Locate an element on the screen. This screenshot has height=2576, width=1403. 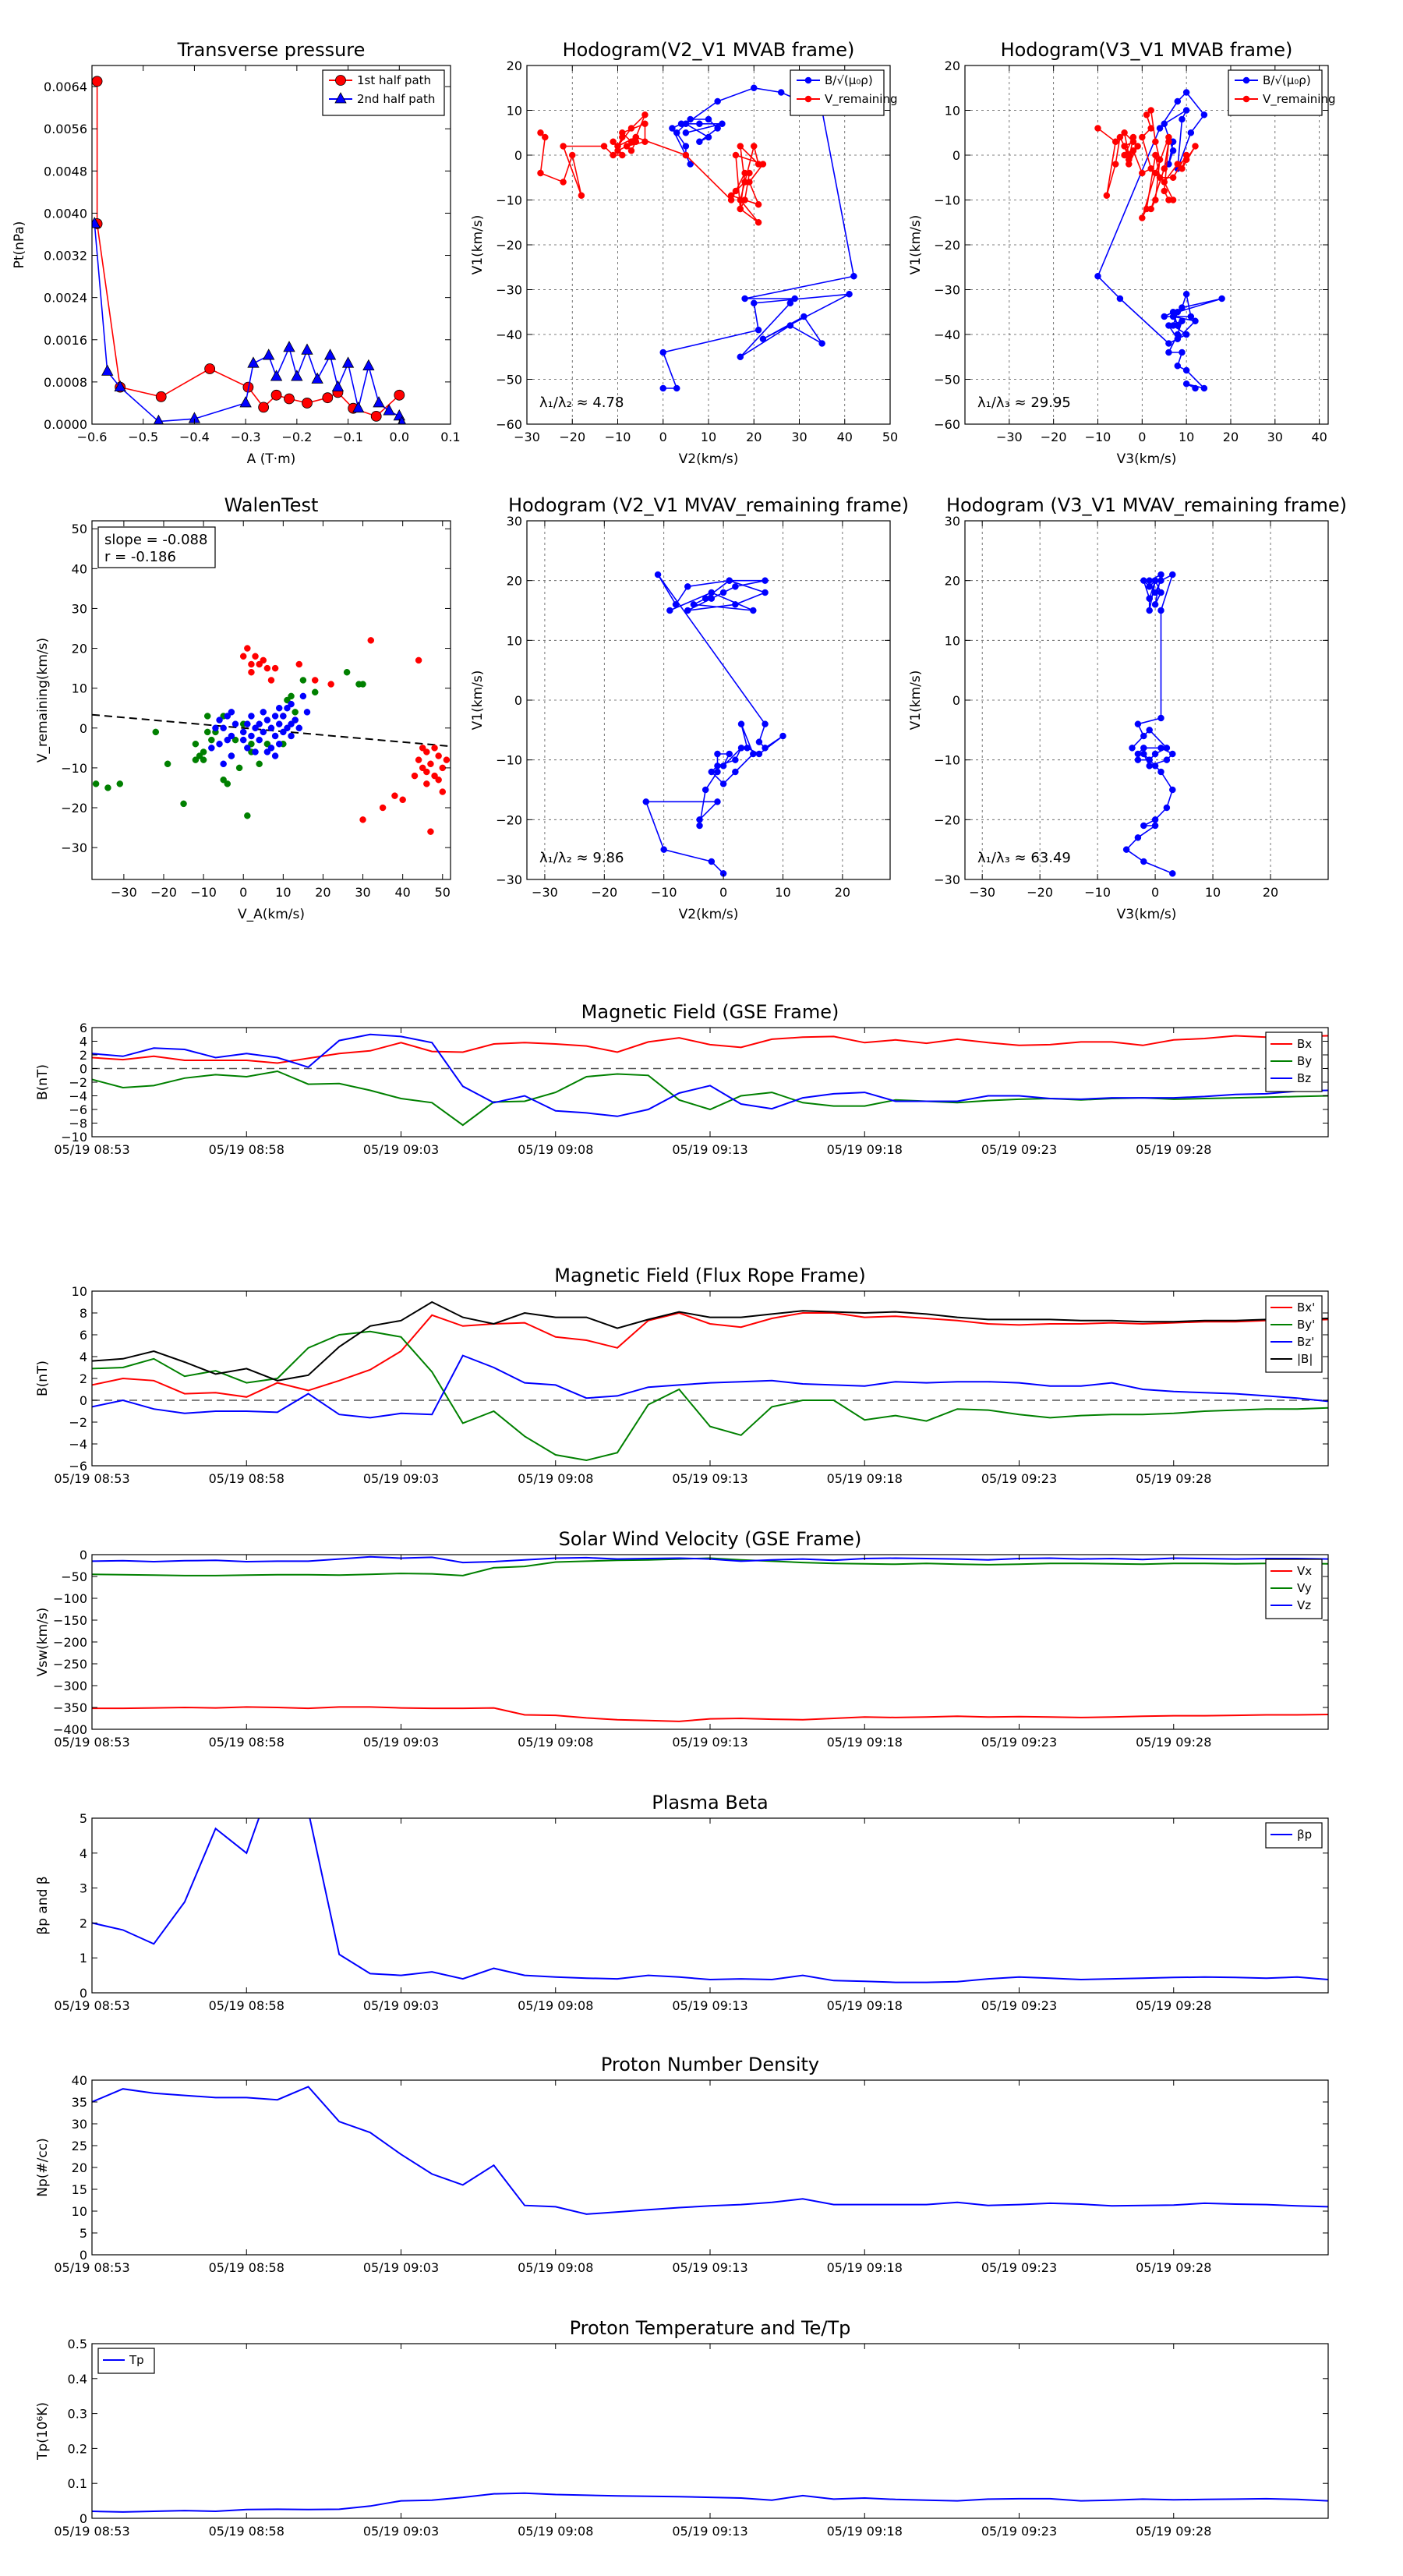
np-x-tick-label: 05/19 09:08 is located at coordinates (555, 2267).